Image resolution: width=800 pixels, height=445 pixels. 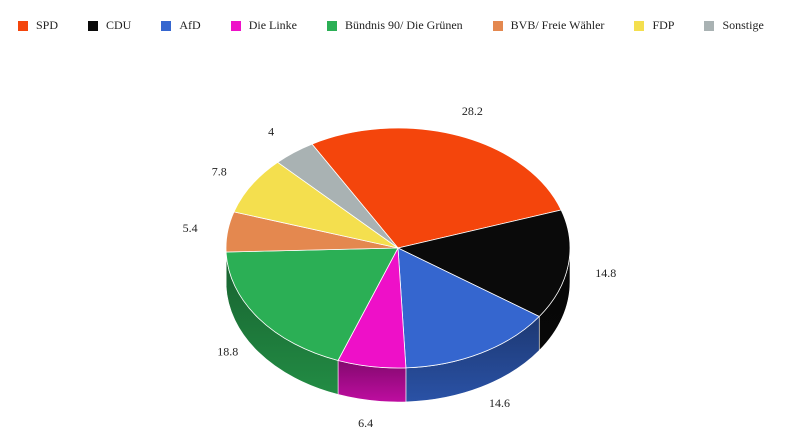 What do you see at coordinates (190, 25) in the screenshot?
I see `legend-label-afd: AfD` at bounding box center [190, 25].